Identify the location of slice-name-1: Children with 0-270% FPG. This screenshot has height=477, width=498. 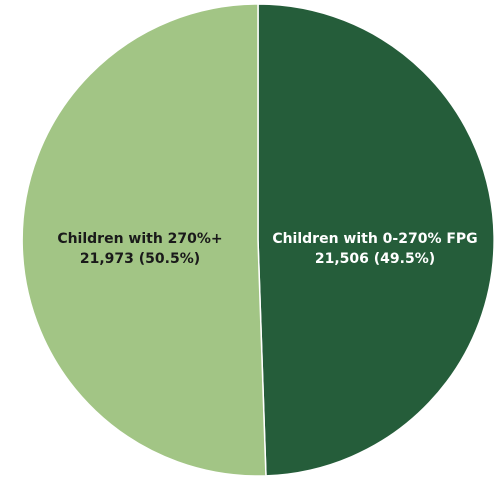
(374, 239).